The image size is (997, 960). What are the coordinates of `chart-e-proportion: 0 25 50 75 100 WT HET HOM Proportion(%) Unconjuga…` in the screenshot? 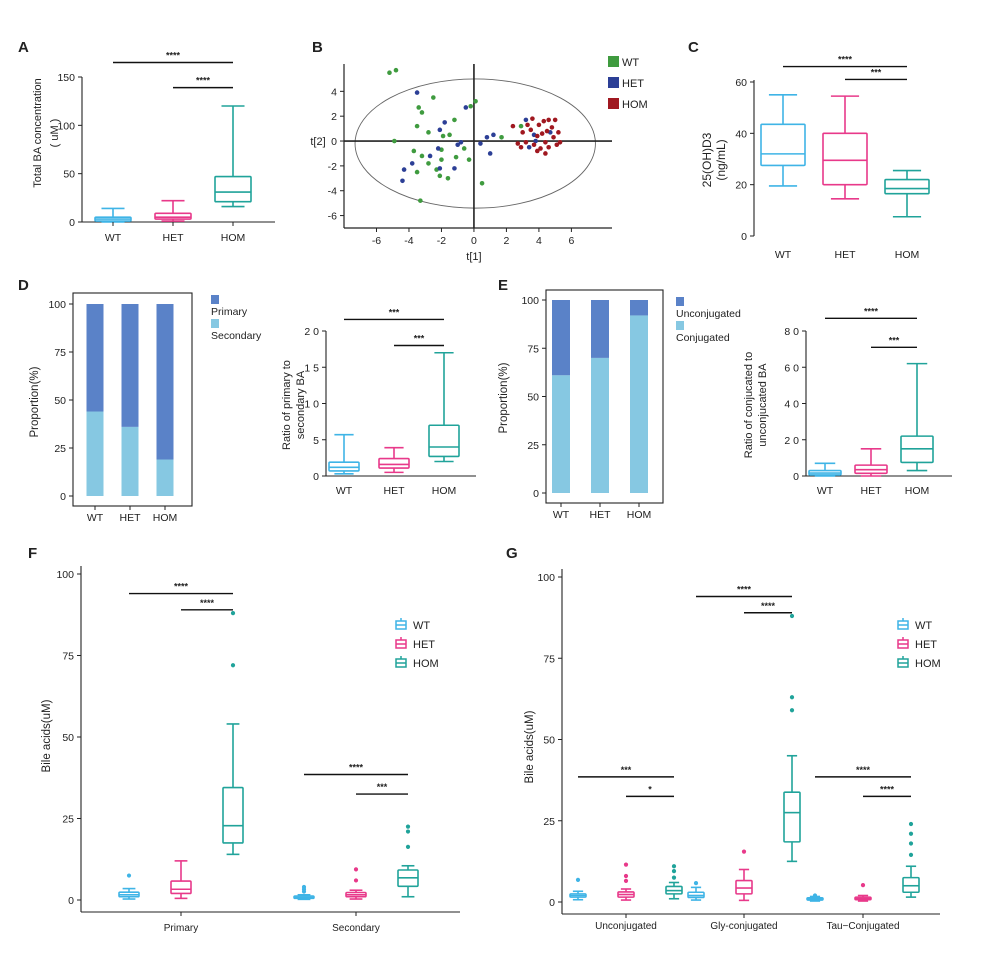 It's located at (619, 405).